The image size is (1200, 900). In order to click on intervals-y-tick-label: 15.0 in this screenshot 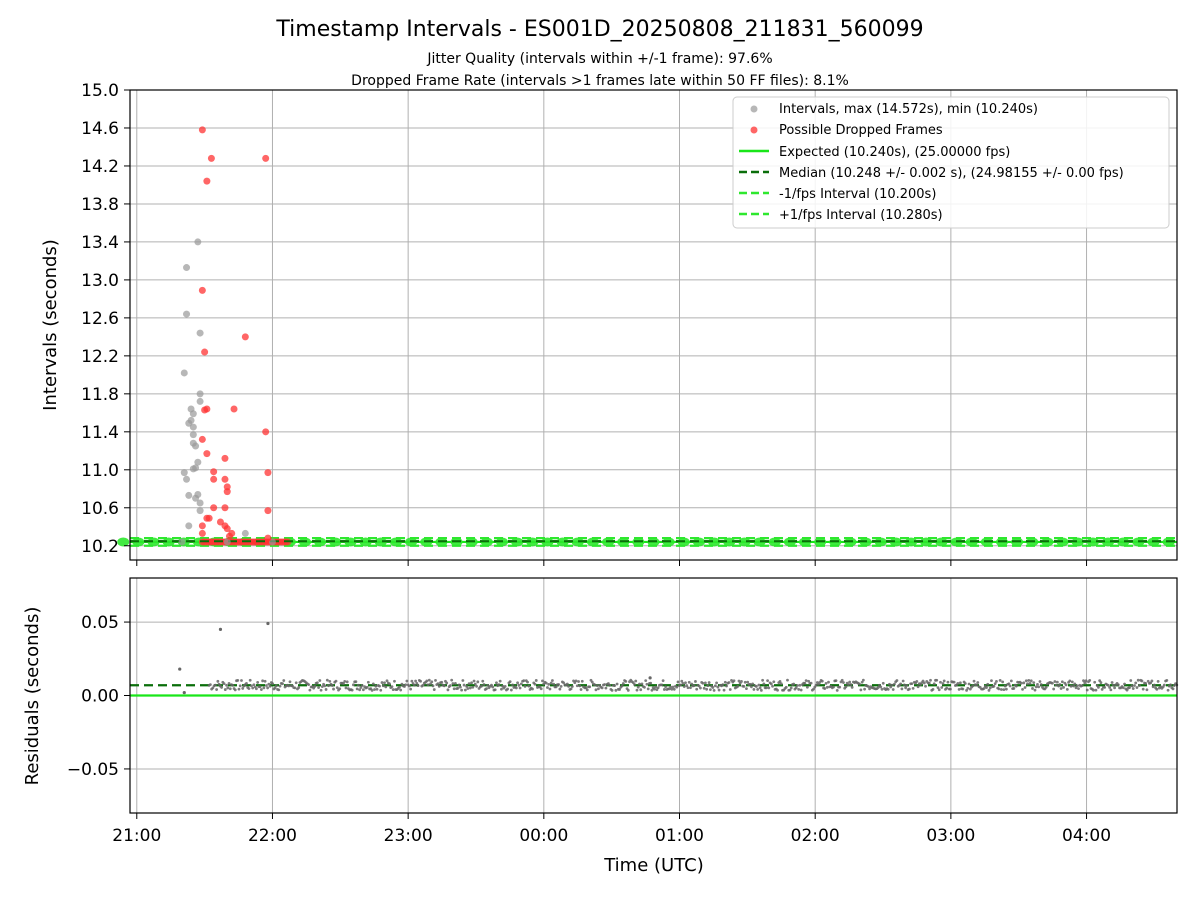, I will do `click(100, 91)`.